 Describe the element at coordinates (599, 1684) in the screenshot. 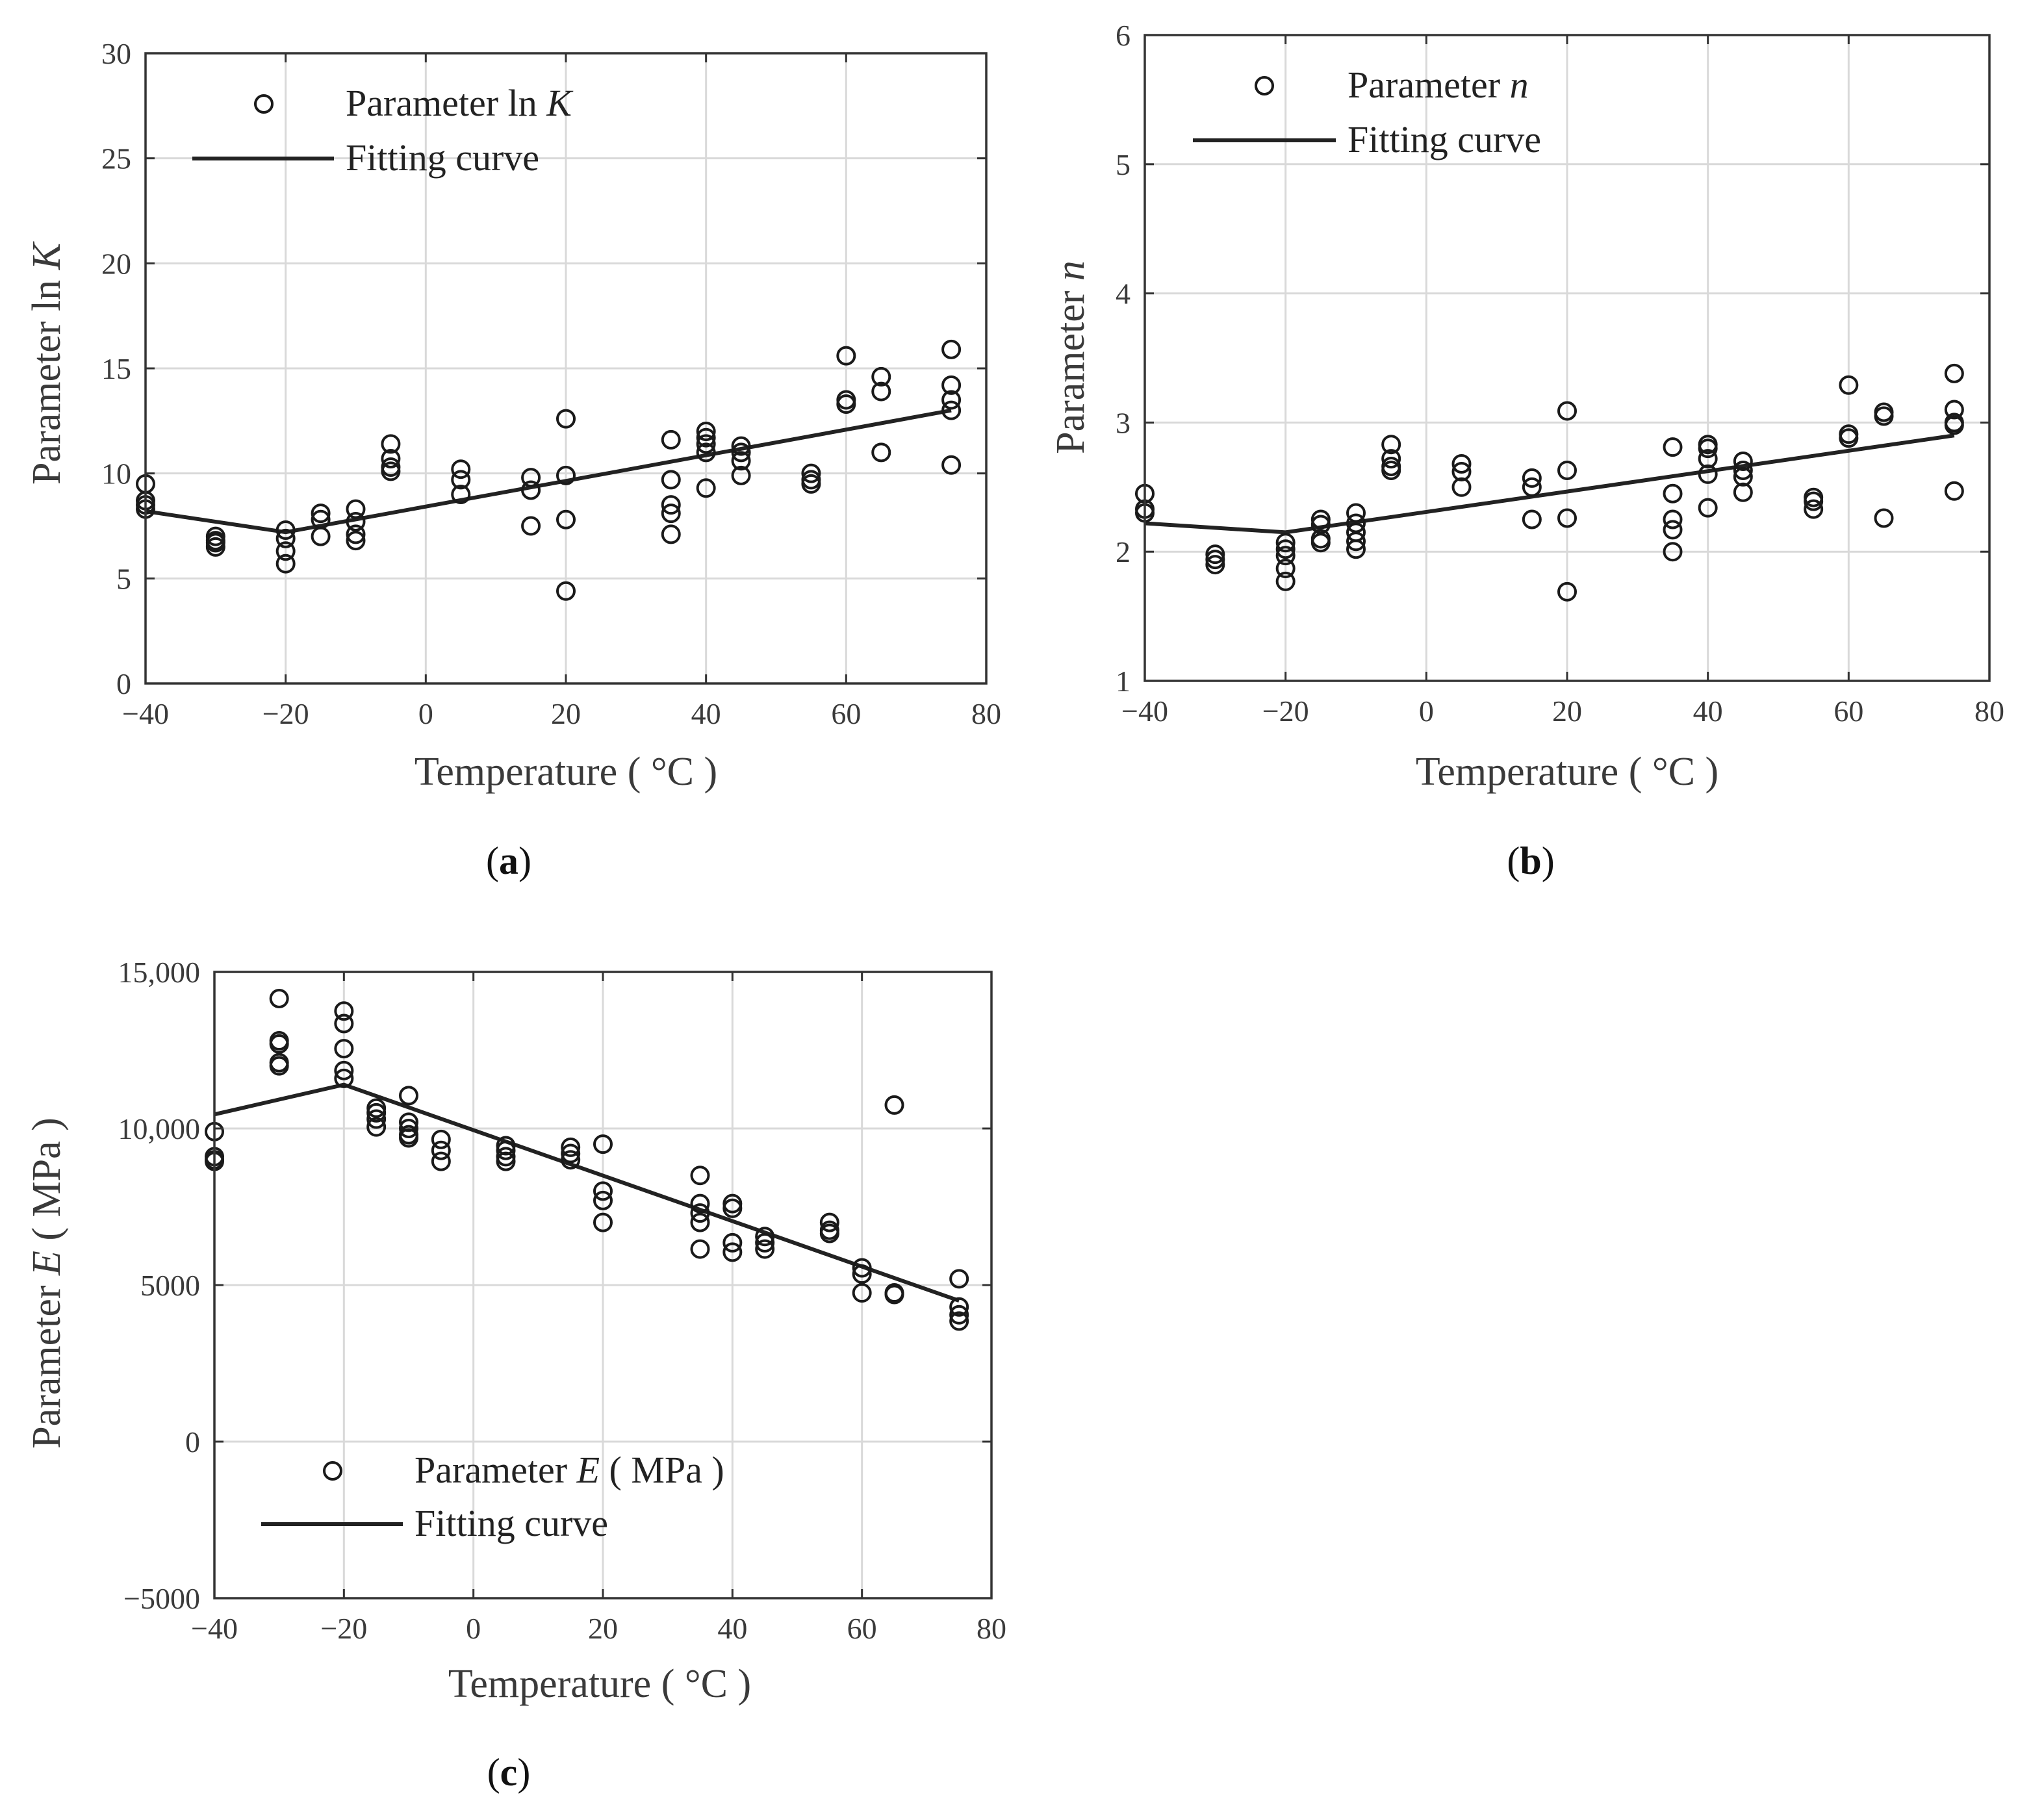

I see `panel-c-x-axis-label: Temperature ( °C )` at that location.